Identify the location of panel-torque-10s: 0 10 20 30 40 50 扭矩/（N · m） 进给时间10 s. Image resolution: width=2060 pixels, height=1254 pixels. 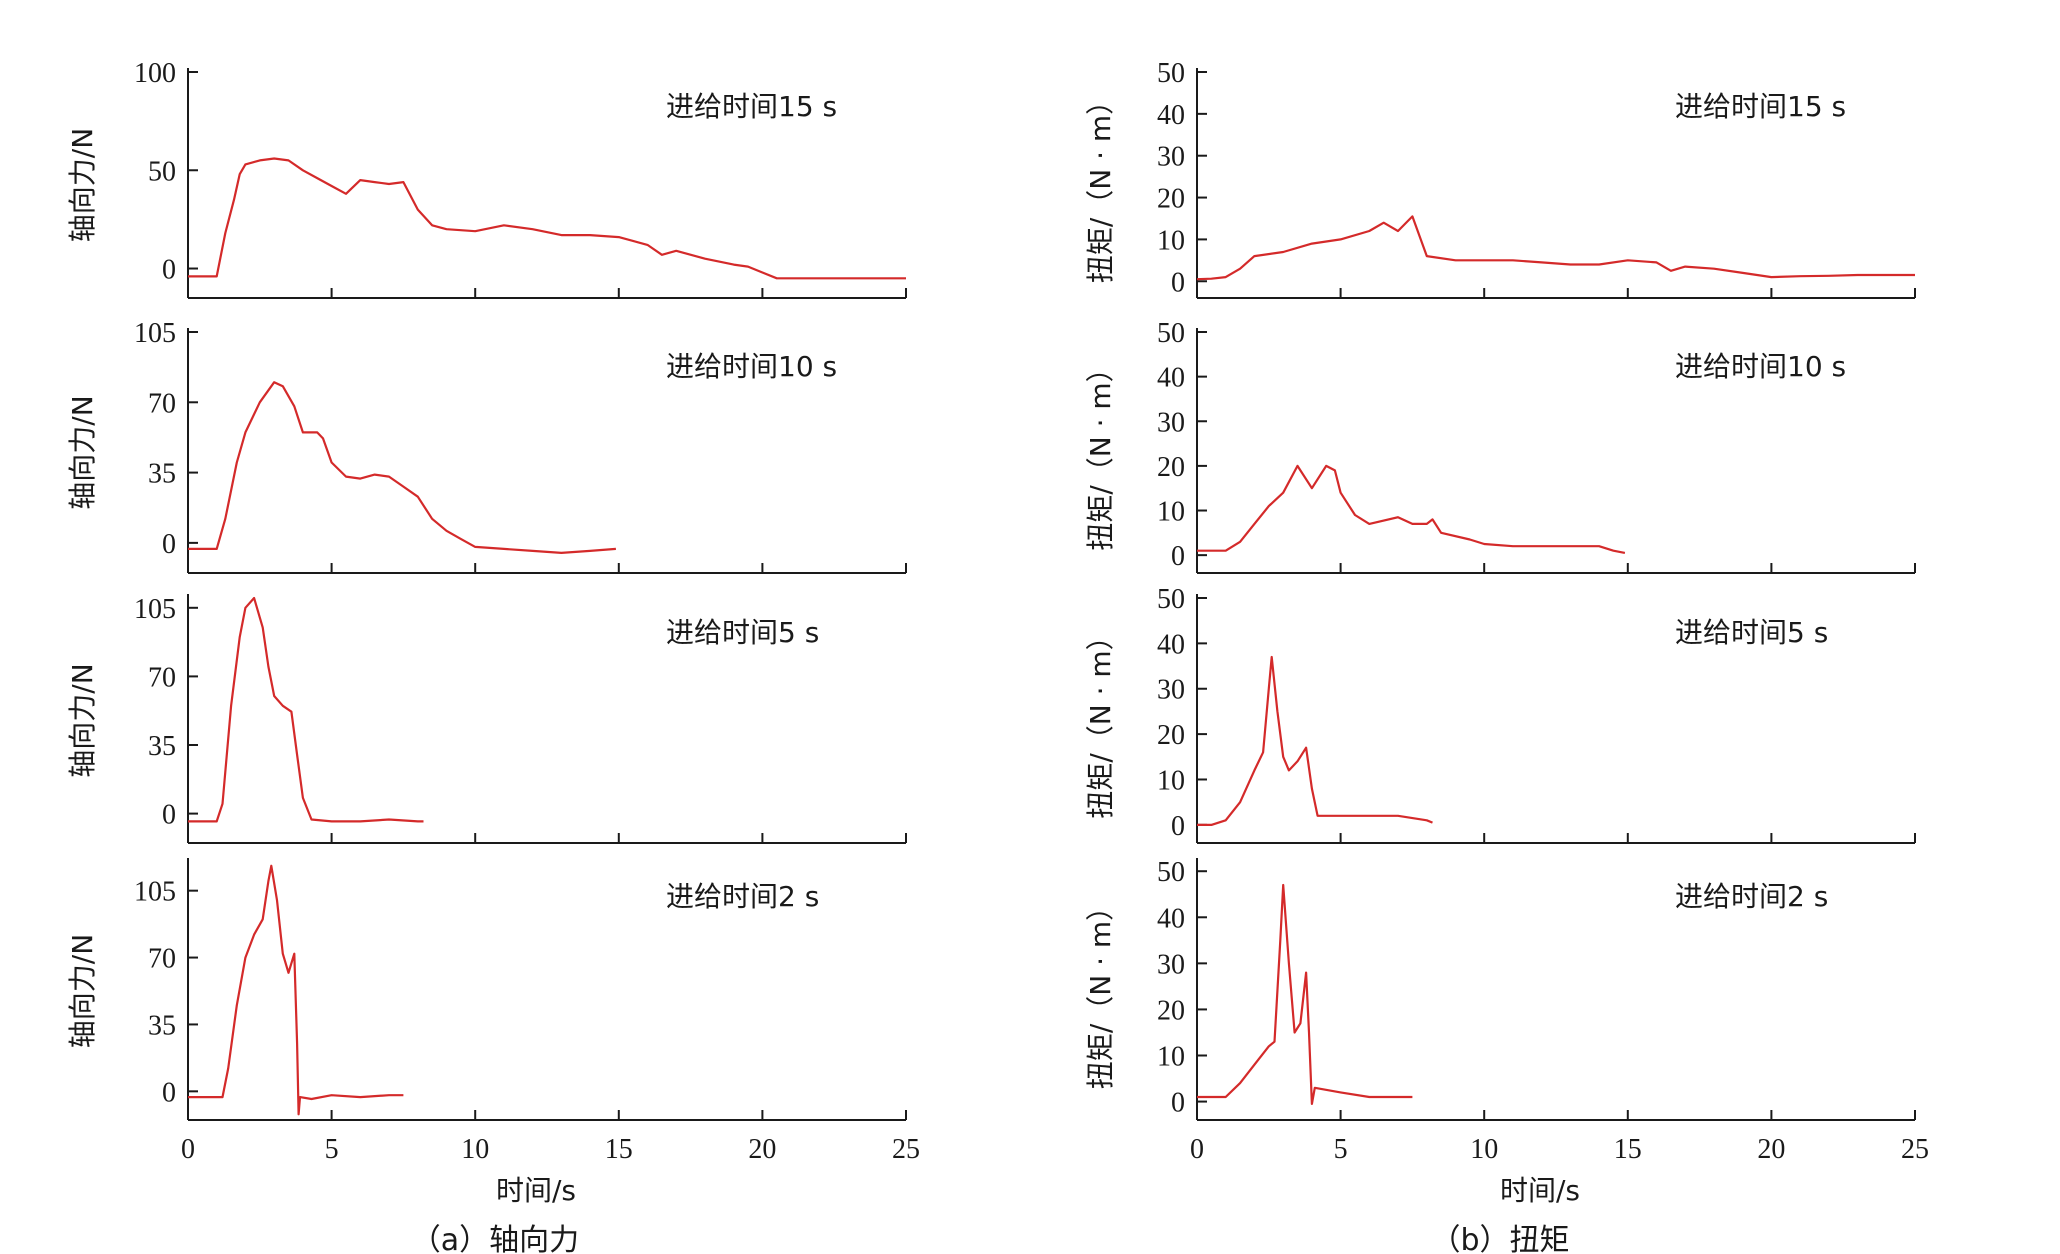
(1500, 446).